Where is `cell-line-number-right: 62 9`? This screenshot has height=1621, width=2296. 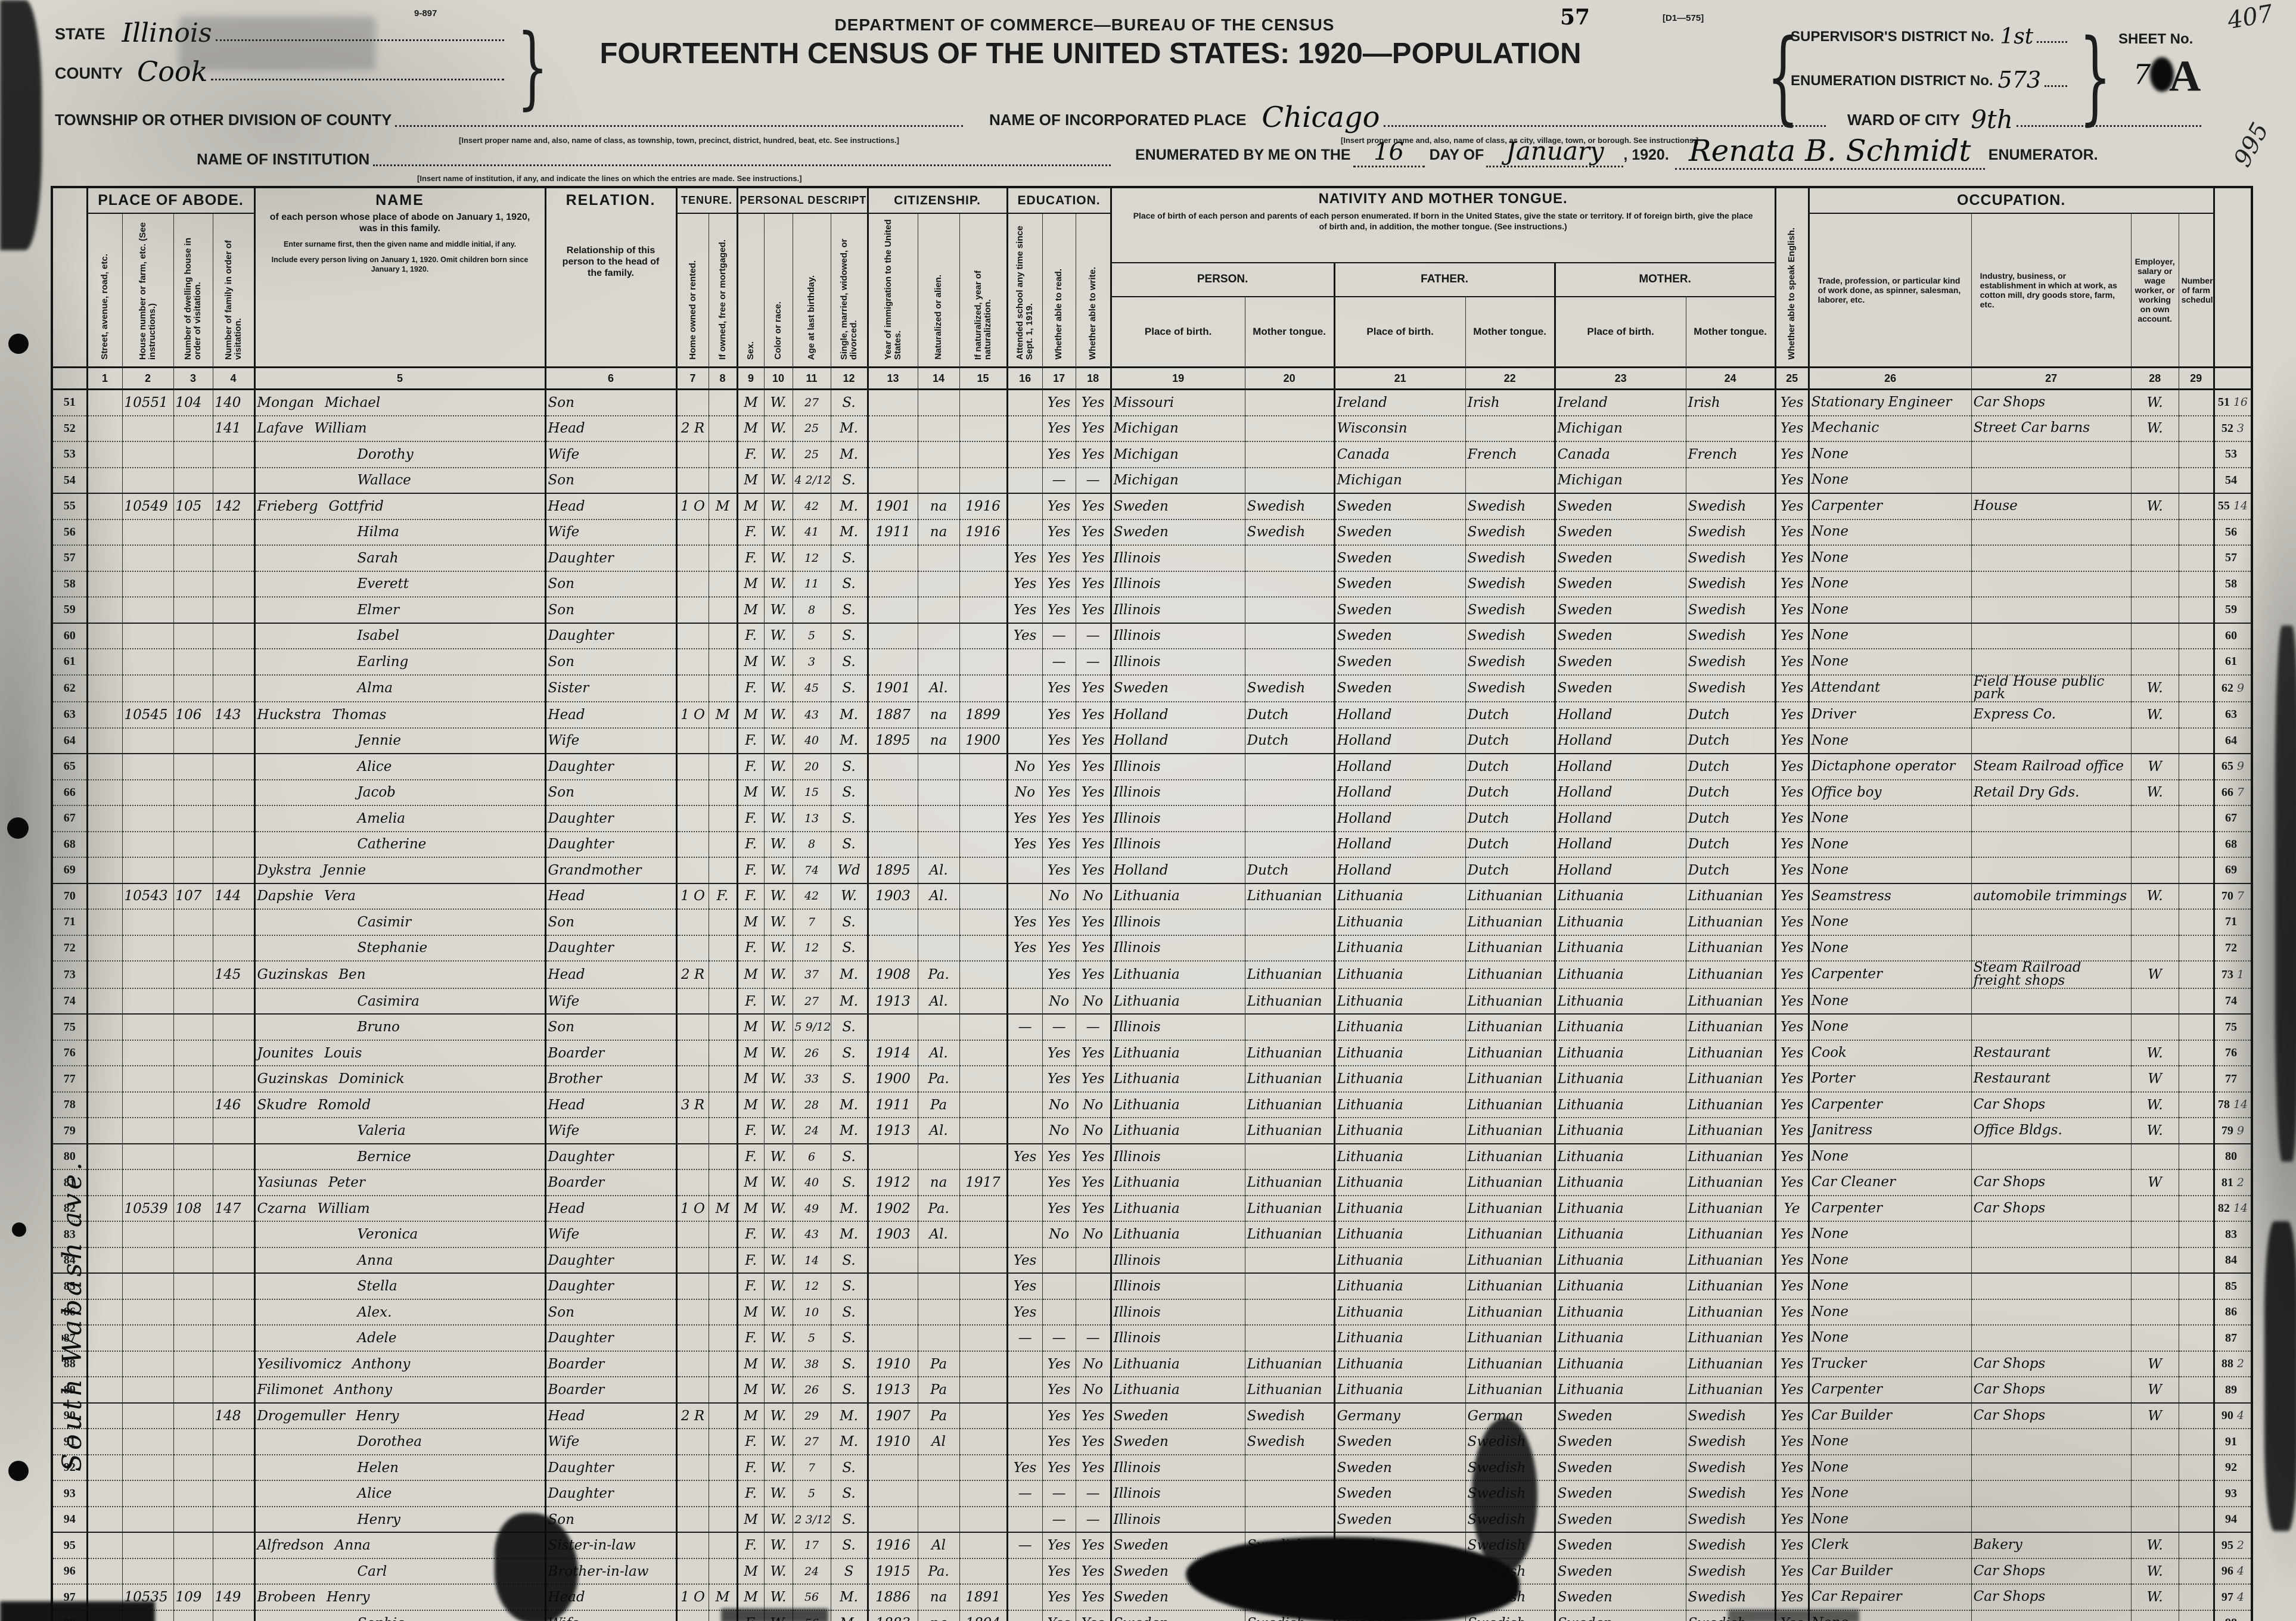
cell-line-number-right: 62 9 is located at coordinates (2232, 688).